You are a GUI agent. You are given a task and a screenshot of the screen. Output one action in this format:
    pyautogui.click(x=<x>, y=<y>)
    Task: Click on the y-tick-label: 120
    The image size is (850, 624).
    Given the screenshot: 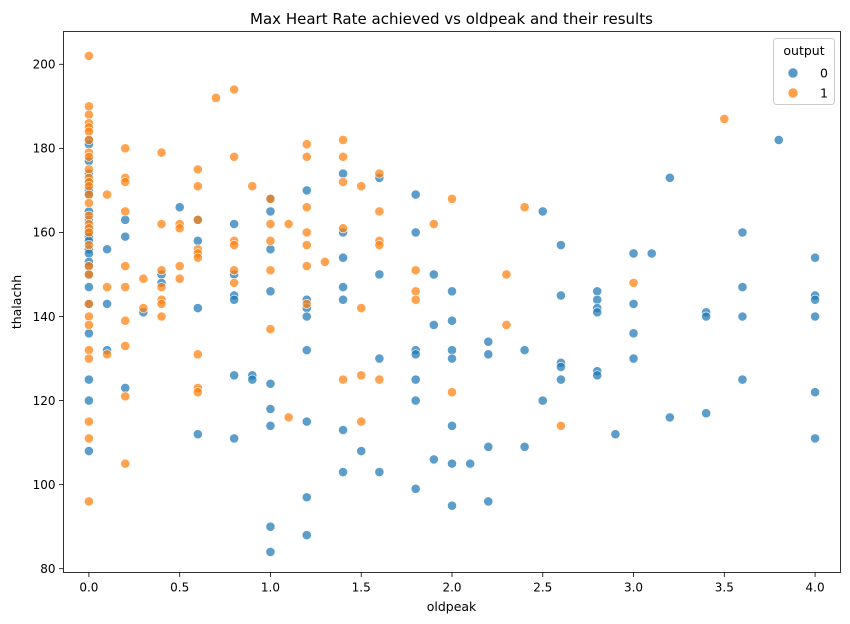 What is the action you would take?
    pyautogui.click(x=44, y=401)
    